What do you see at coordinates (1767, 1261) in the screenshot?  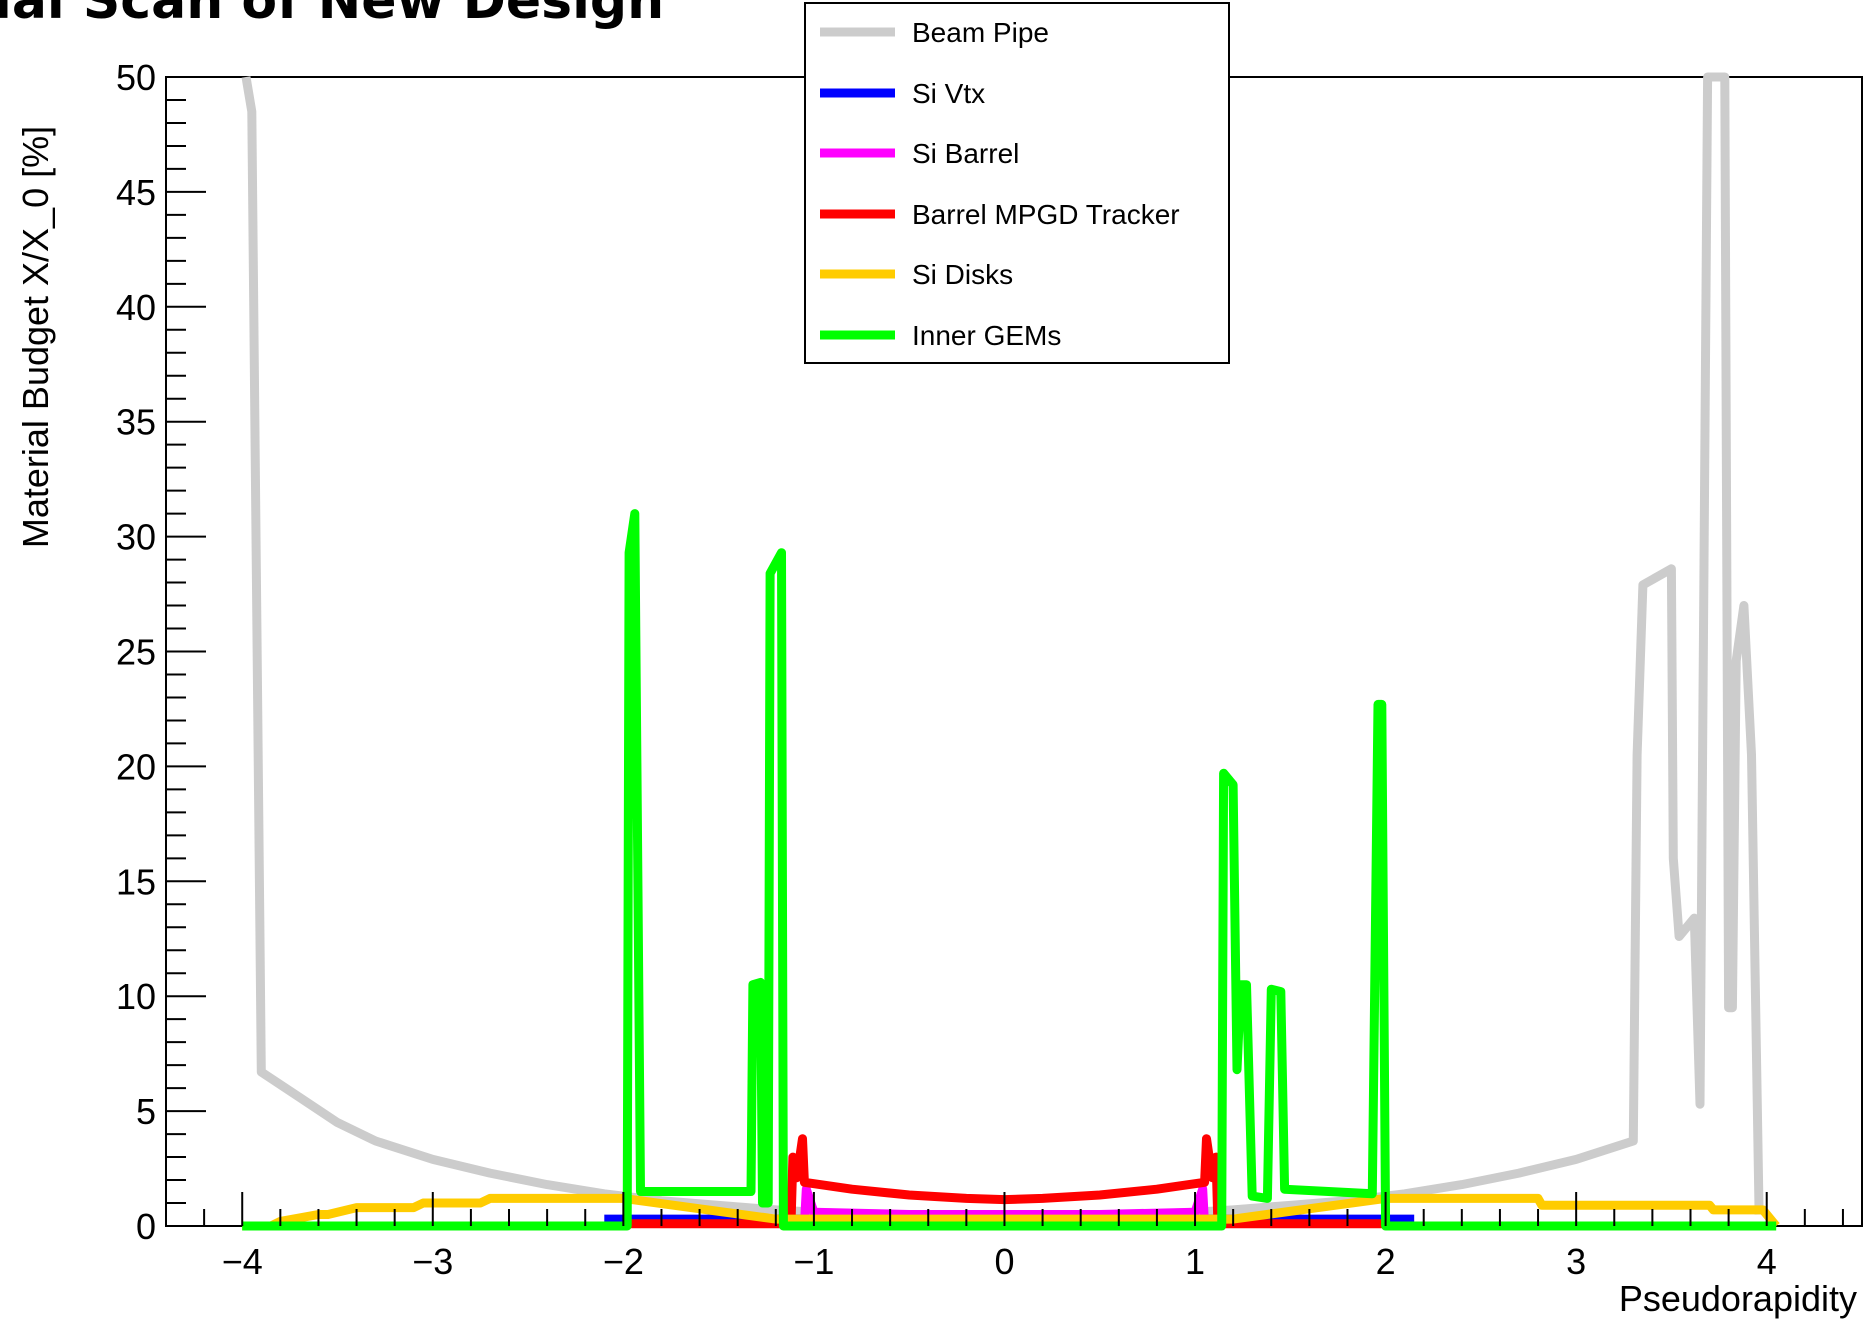 I see `x-tick-label: 4` at bounding box center [1767, 1261].